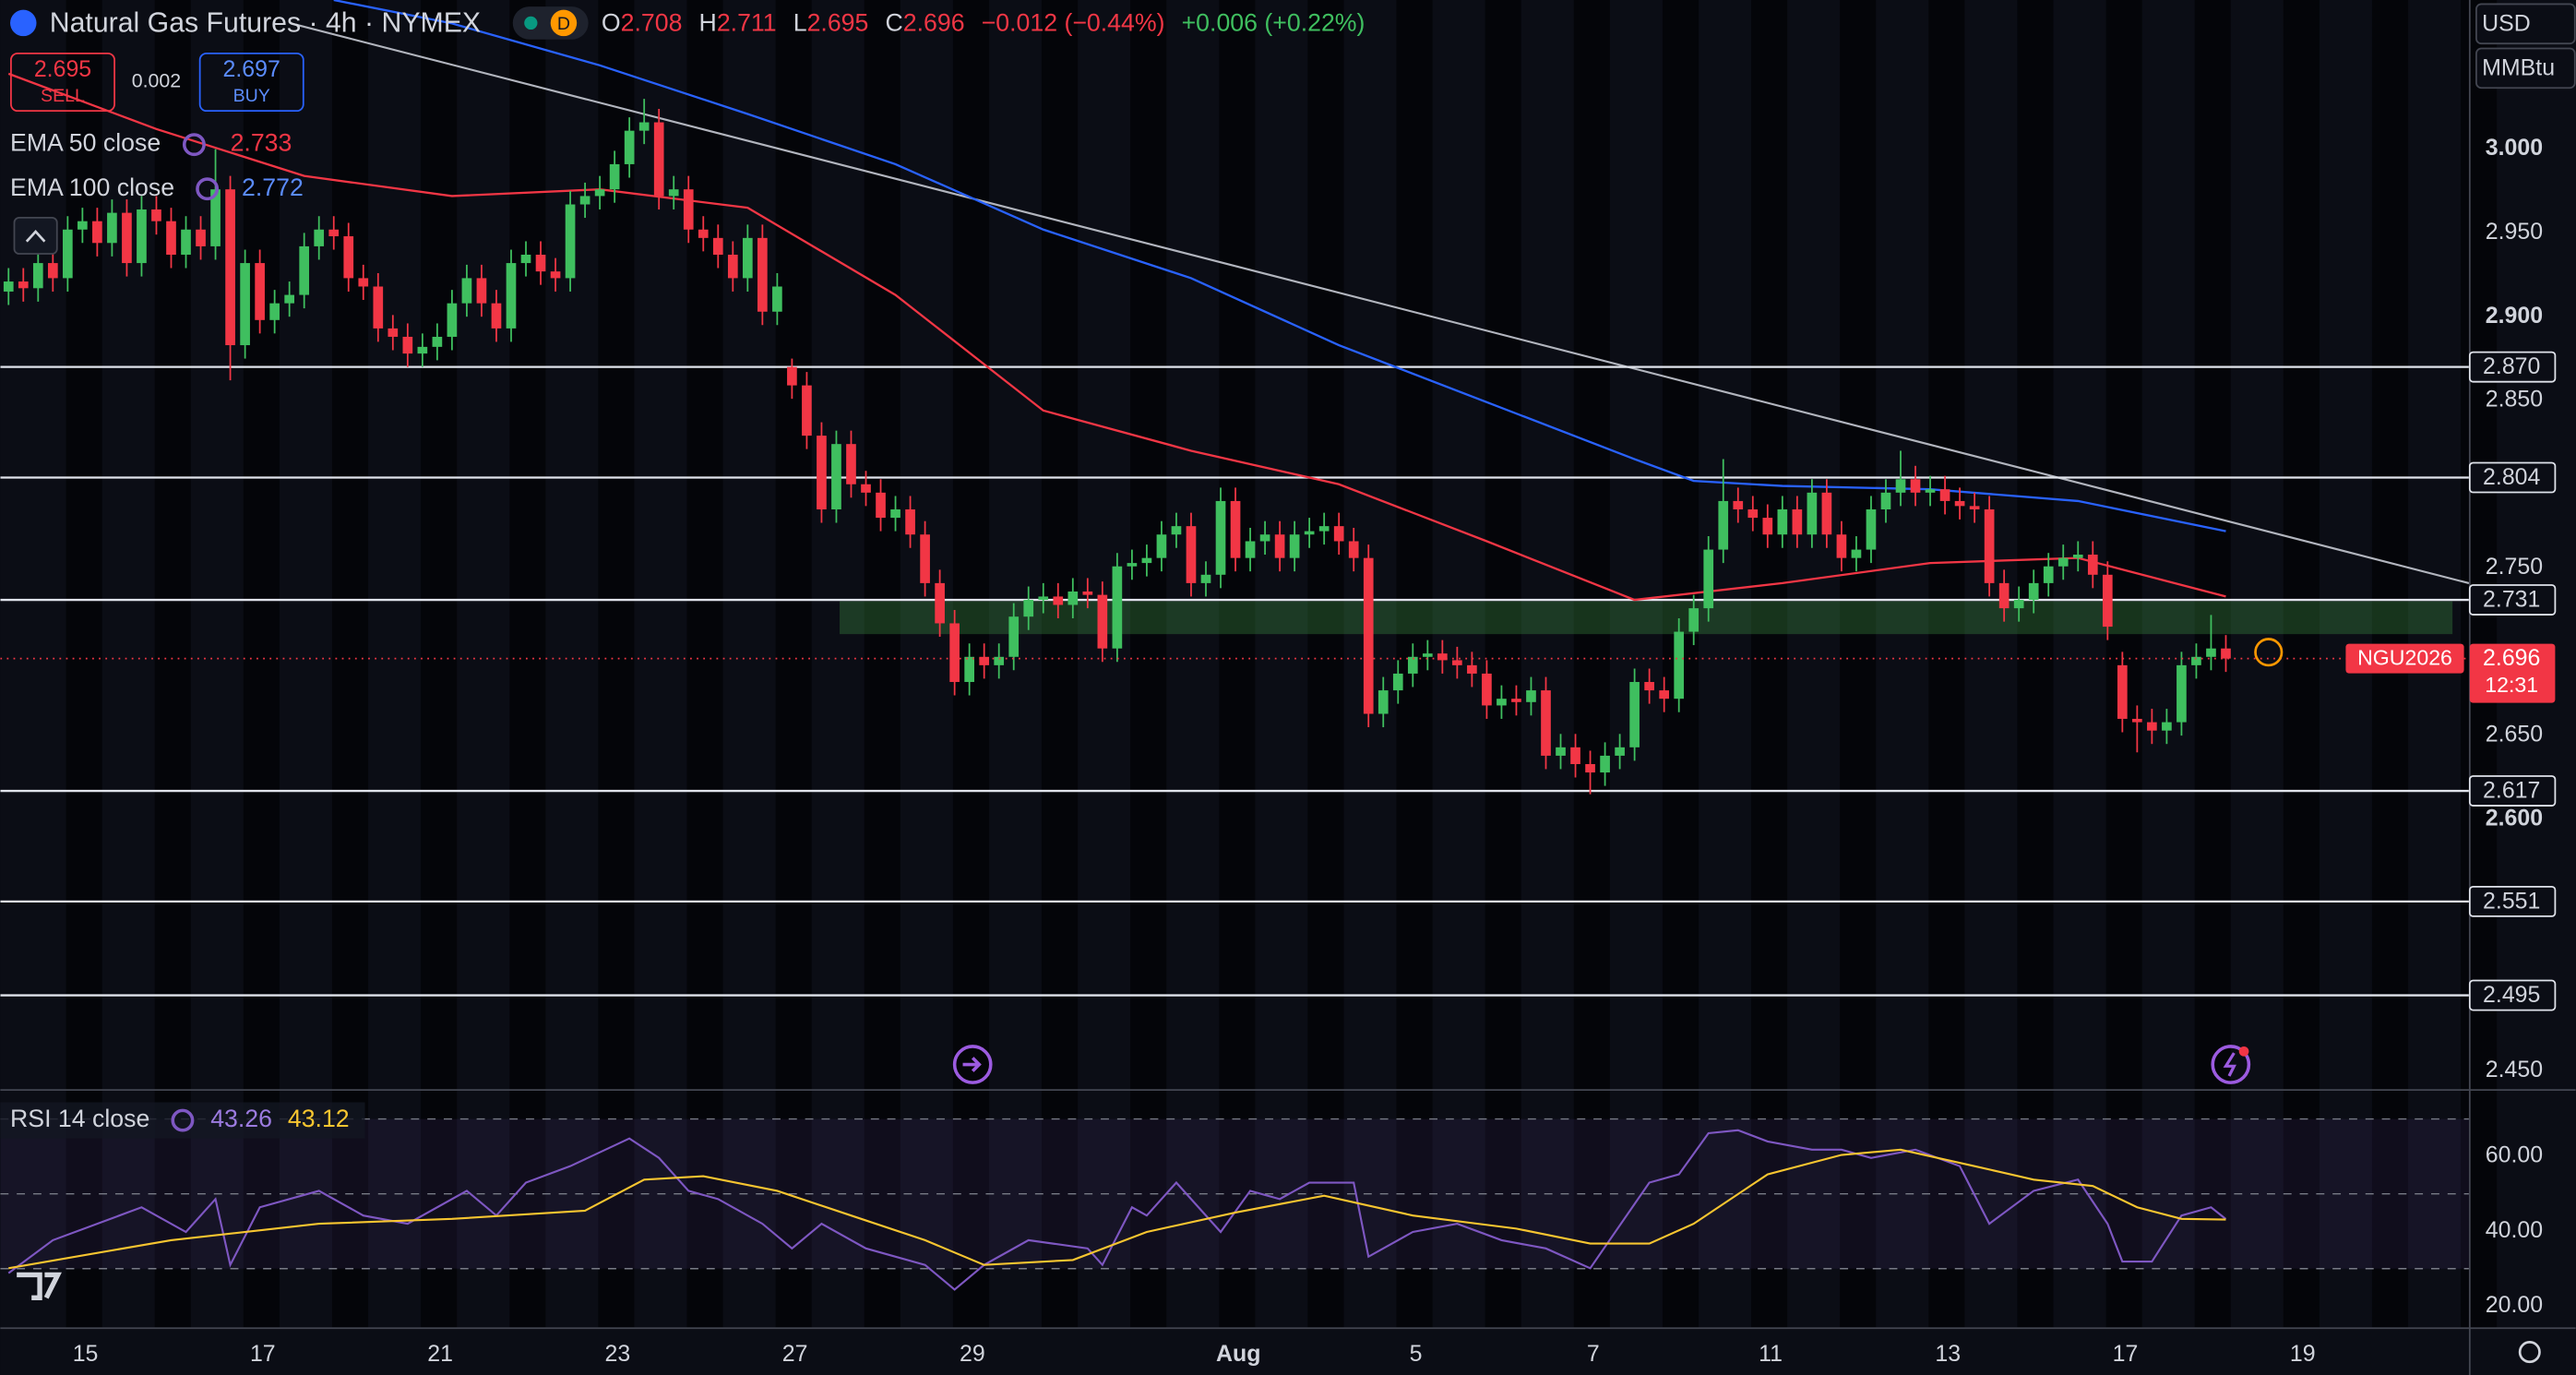  What do you see at coordinates (531, 23) in the screenshot?
I see `market-status` at bounding box center [531, 23].